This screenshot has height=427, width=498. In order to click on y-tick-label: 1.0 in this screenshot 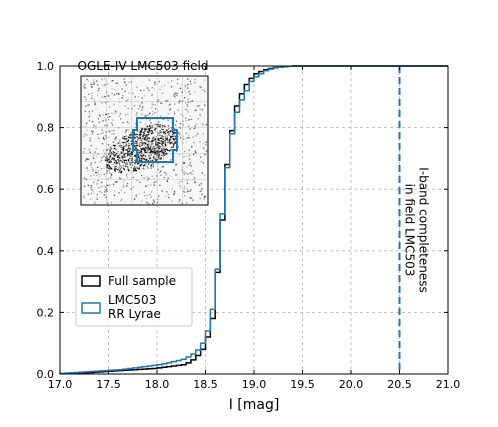, I will do `click(46, 66)`.